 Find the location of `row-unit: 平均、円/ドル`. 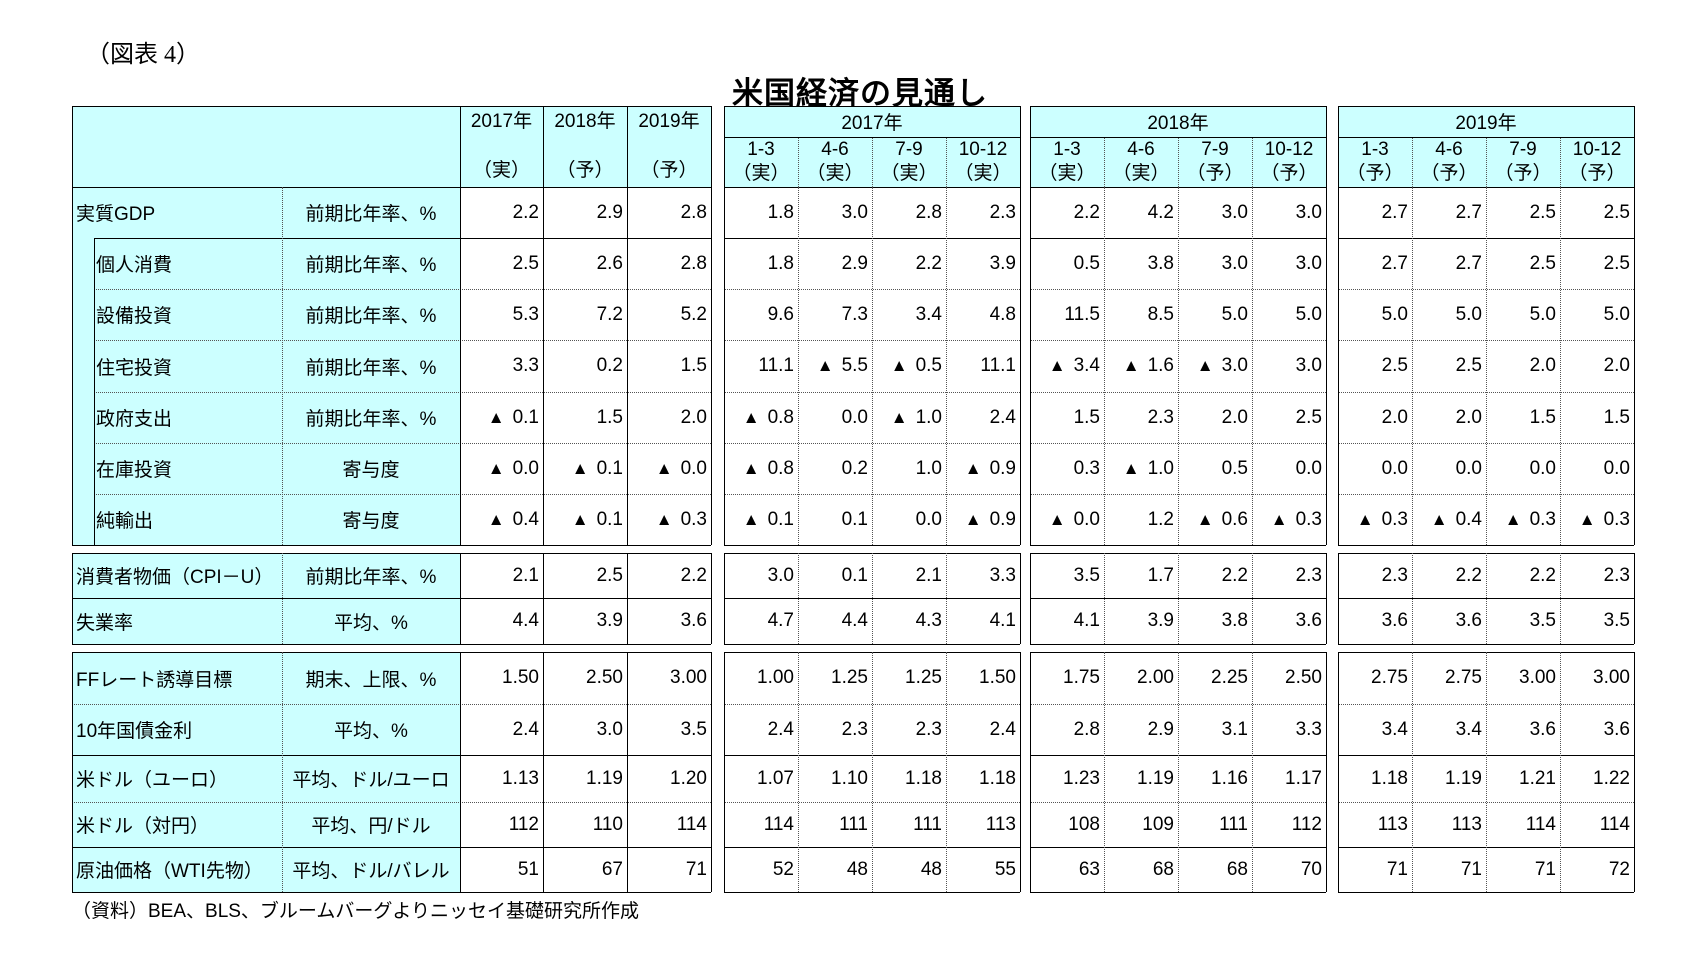

row-unit: 平均、円/ドル is located at coordinates (371, 824).